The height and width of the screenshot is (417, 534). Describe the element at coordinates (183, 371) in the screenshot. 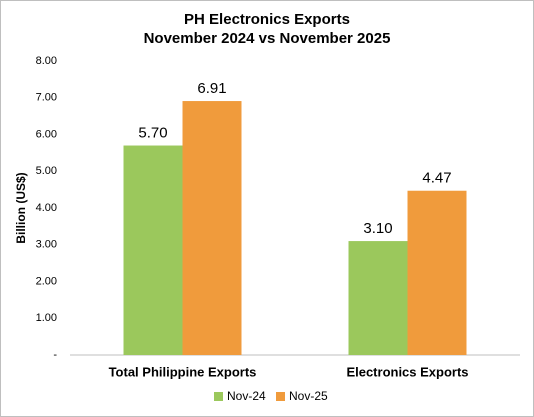

I see `x-tick-label: Total Philippine Exports` at that location.